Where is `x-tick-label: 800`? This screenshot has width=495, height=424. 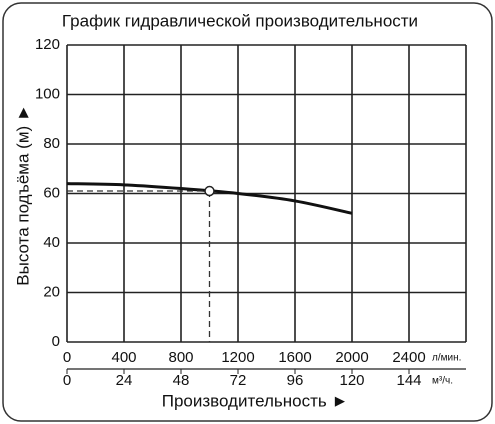 x-tick-label: 800 is located at coordinates (180, 357).